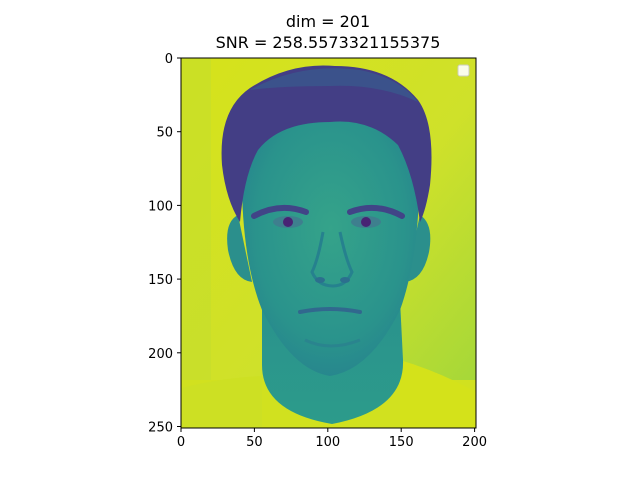 Image resolution: width=640 pixels, height=480 pixels. Describe the element at coordinates (438, 394) in the screenshot. I see `shirt-right` at that location.